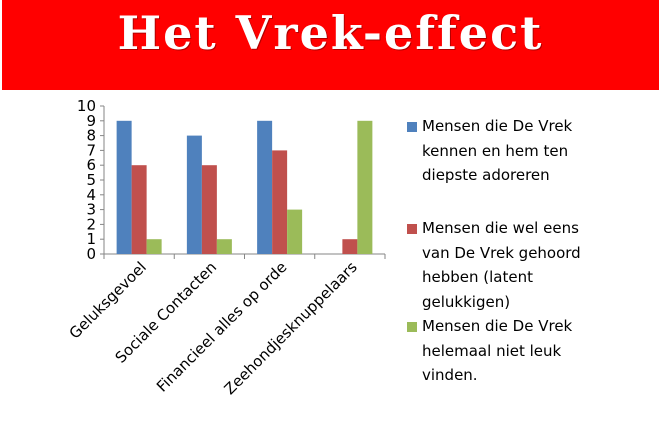 This screenshot has height=426, width=662. Describe the element at coordinates (91, 254) in the screenshot. I see `y-tick-label: 0` at that location.